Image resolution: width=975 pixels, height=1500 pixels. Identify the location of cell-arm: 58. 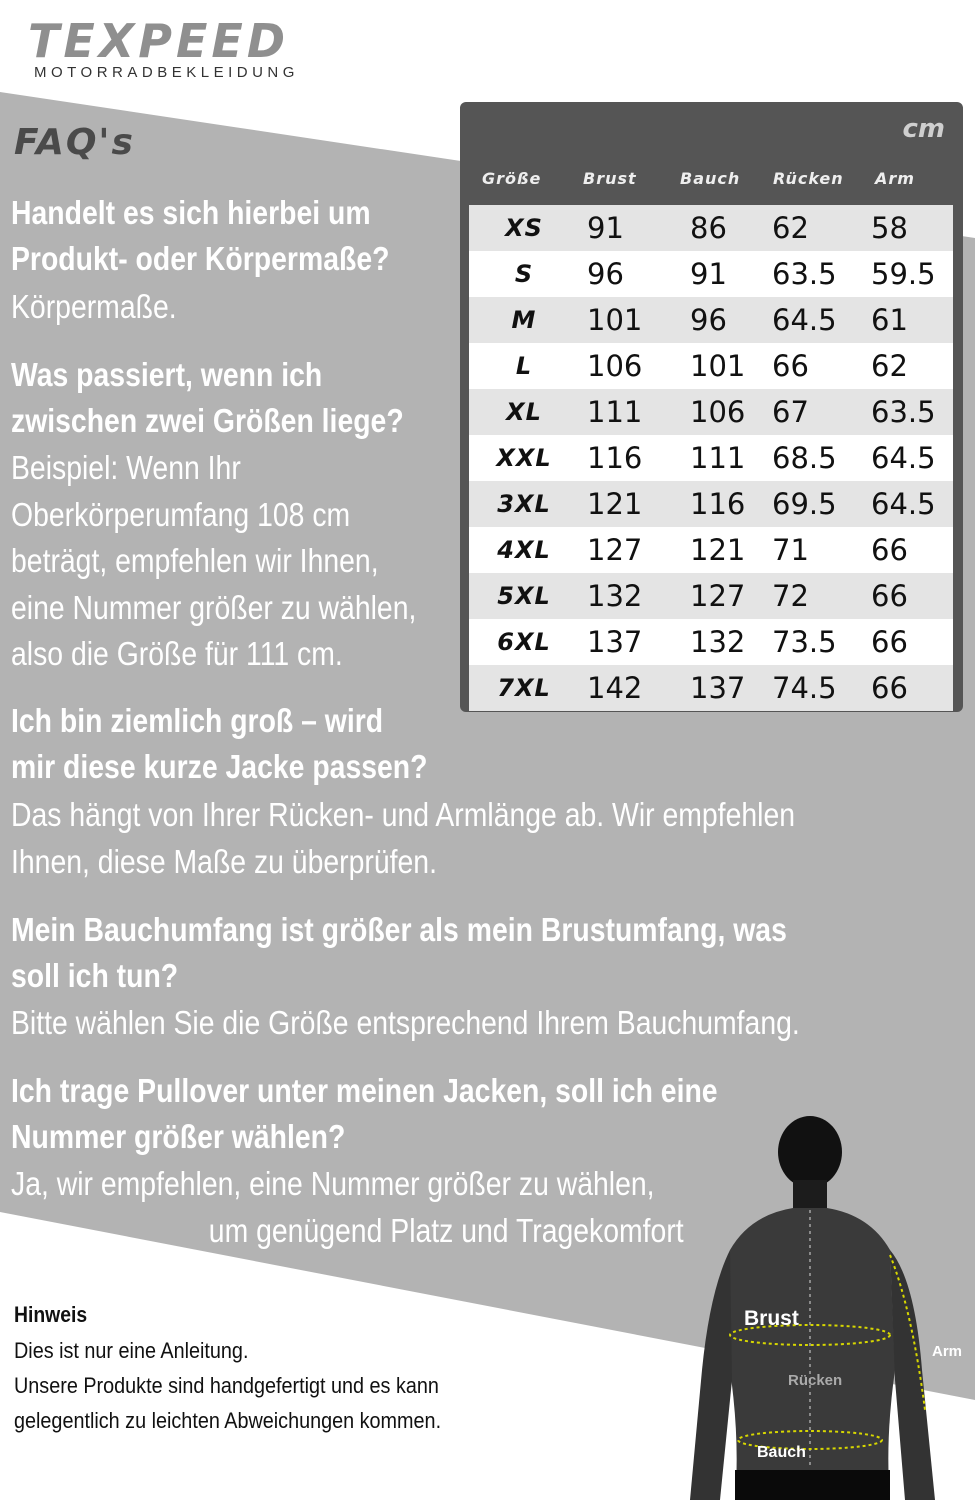
(889, 228).